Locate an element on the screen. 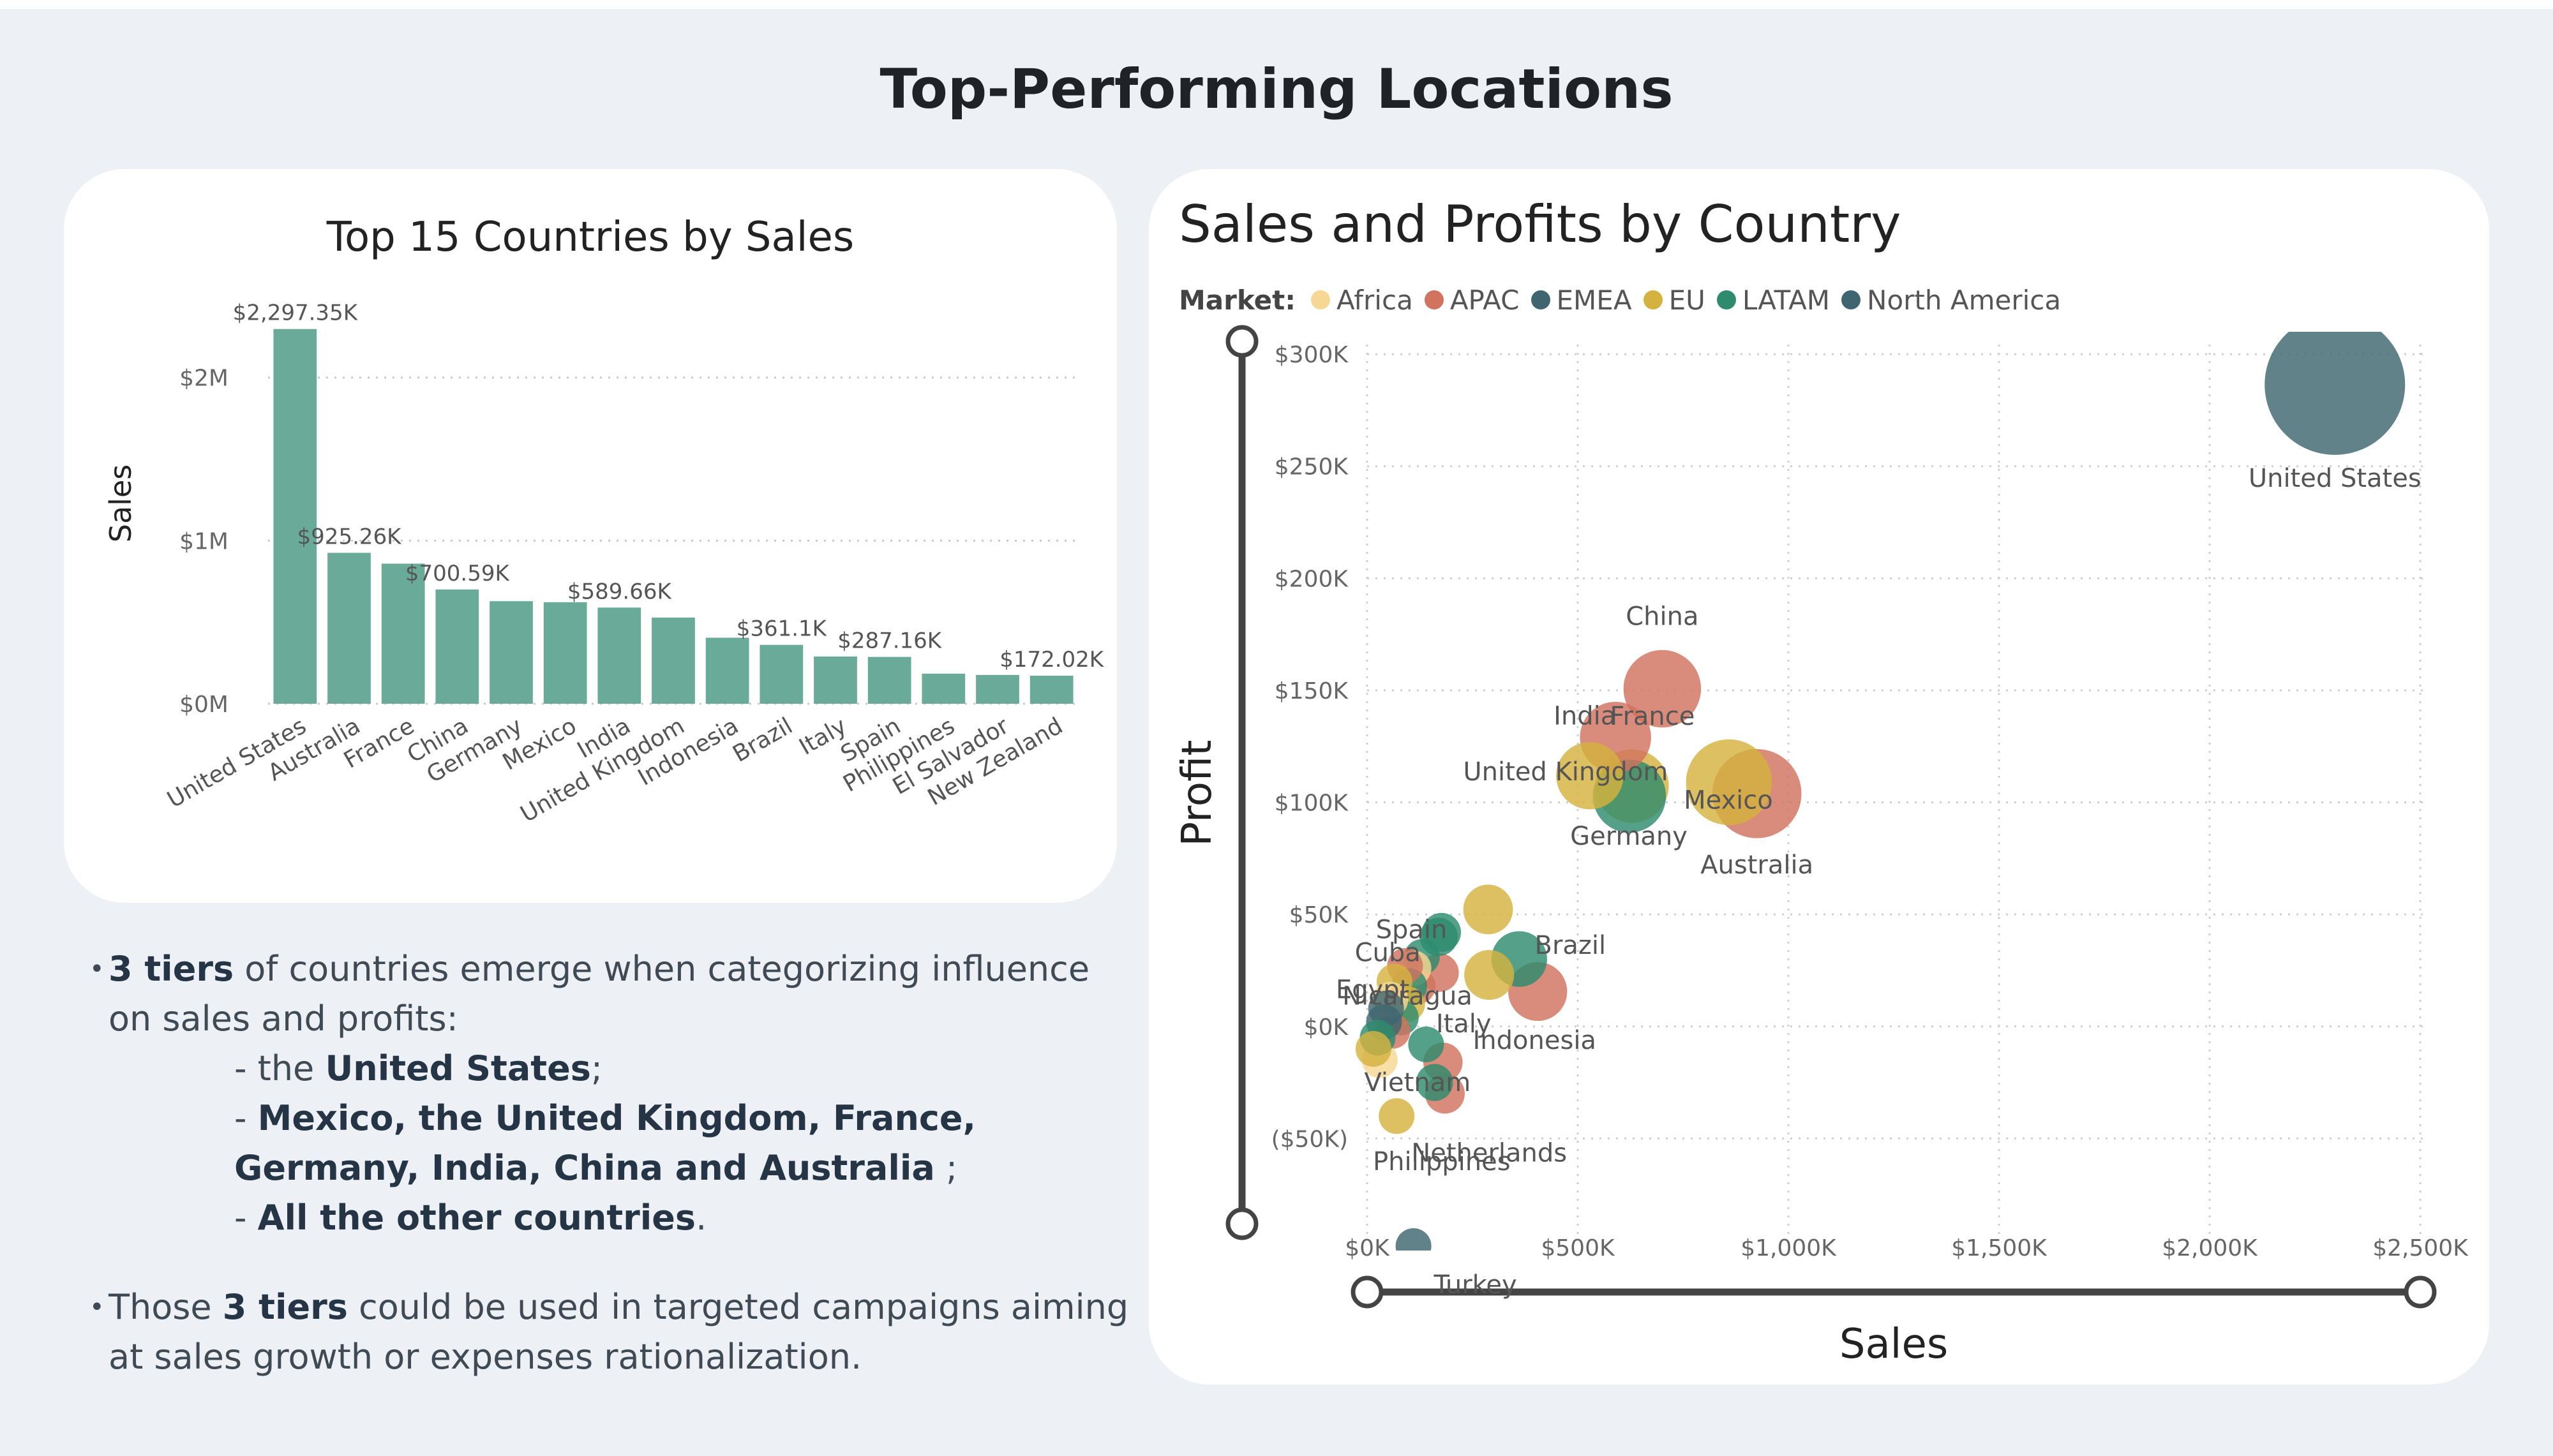  scatter-point-label: India is located at coordinates (1585, 716).